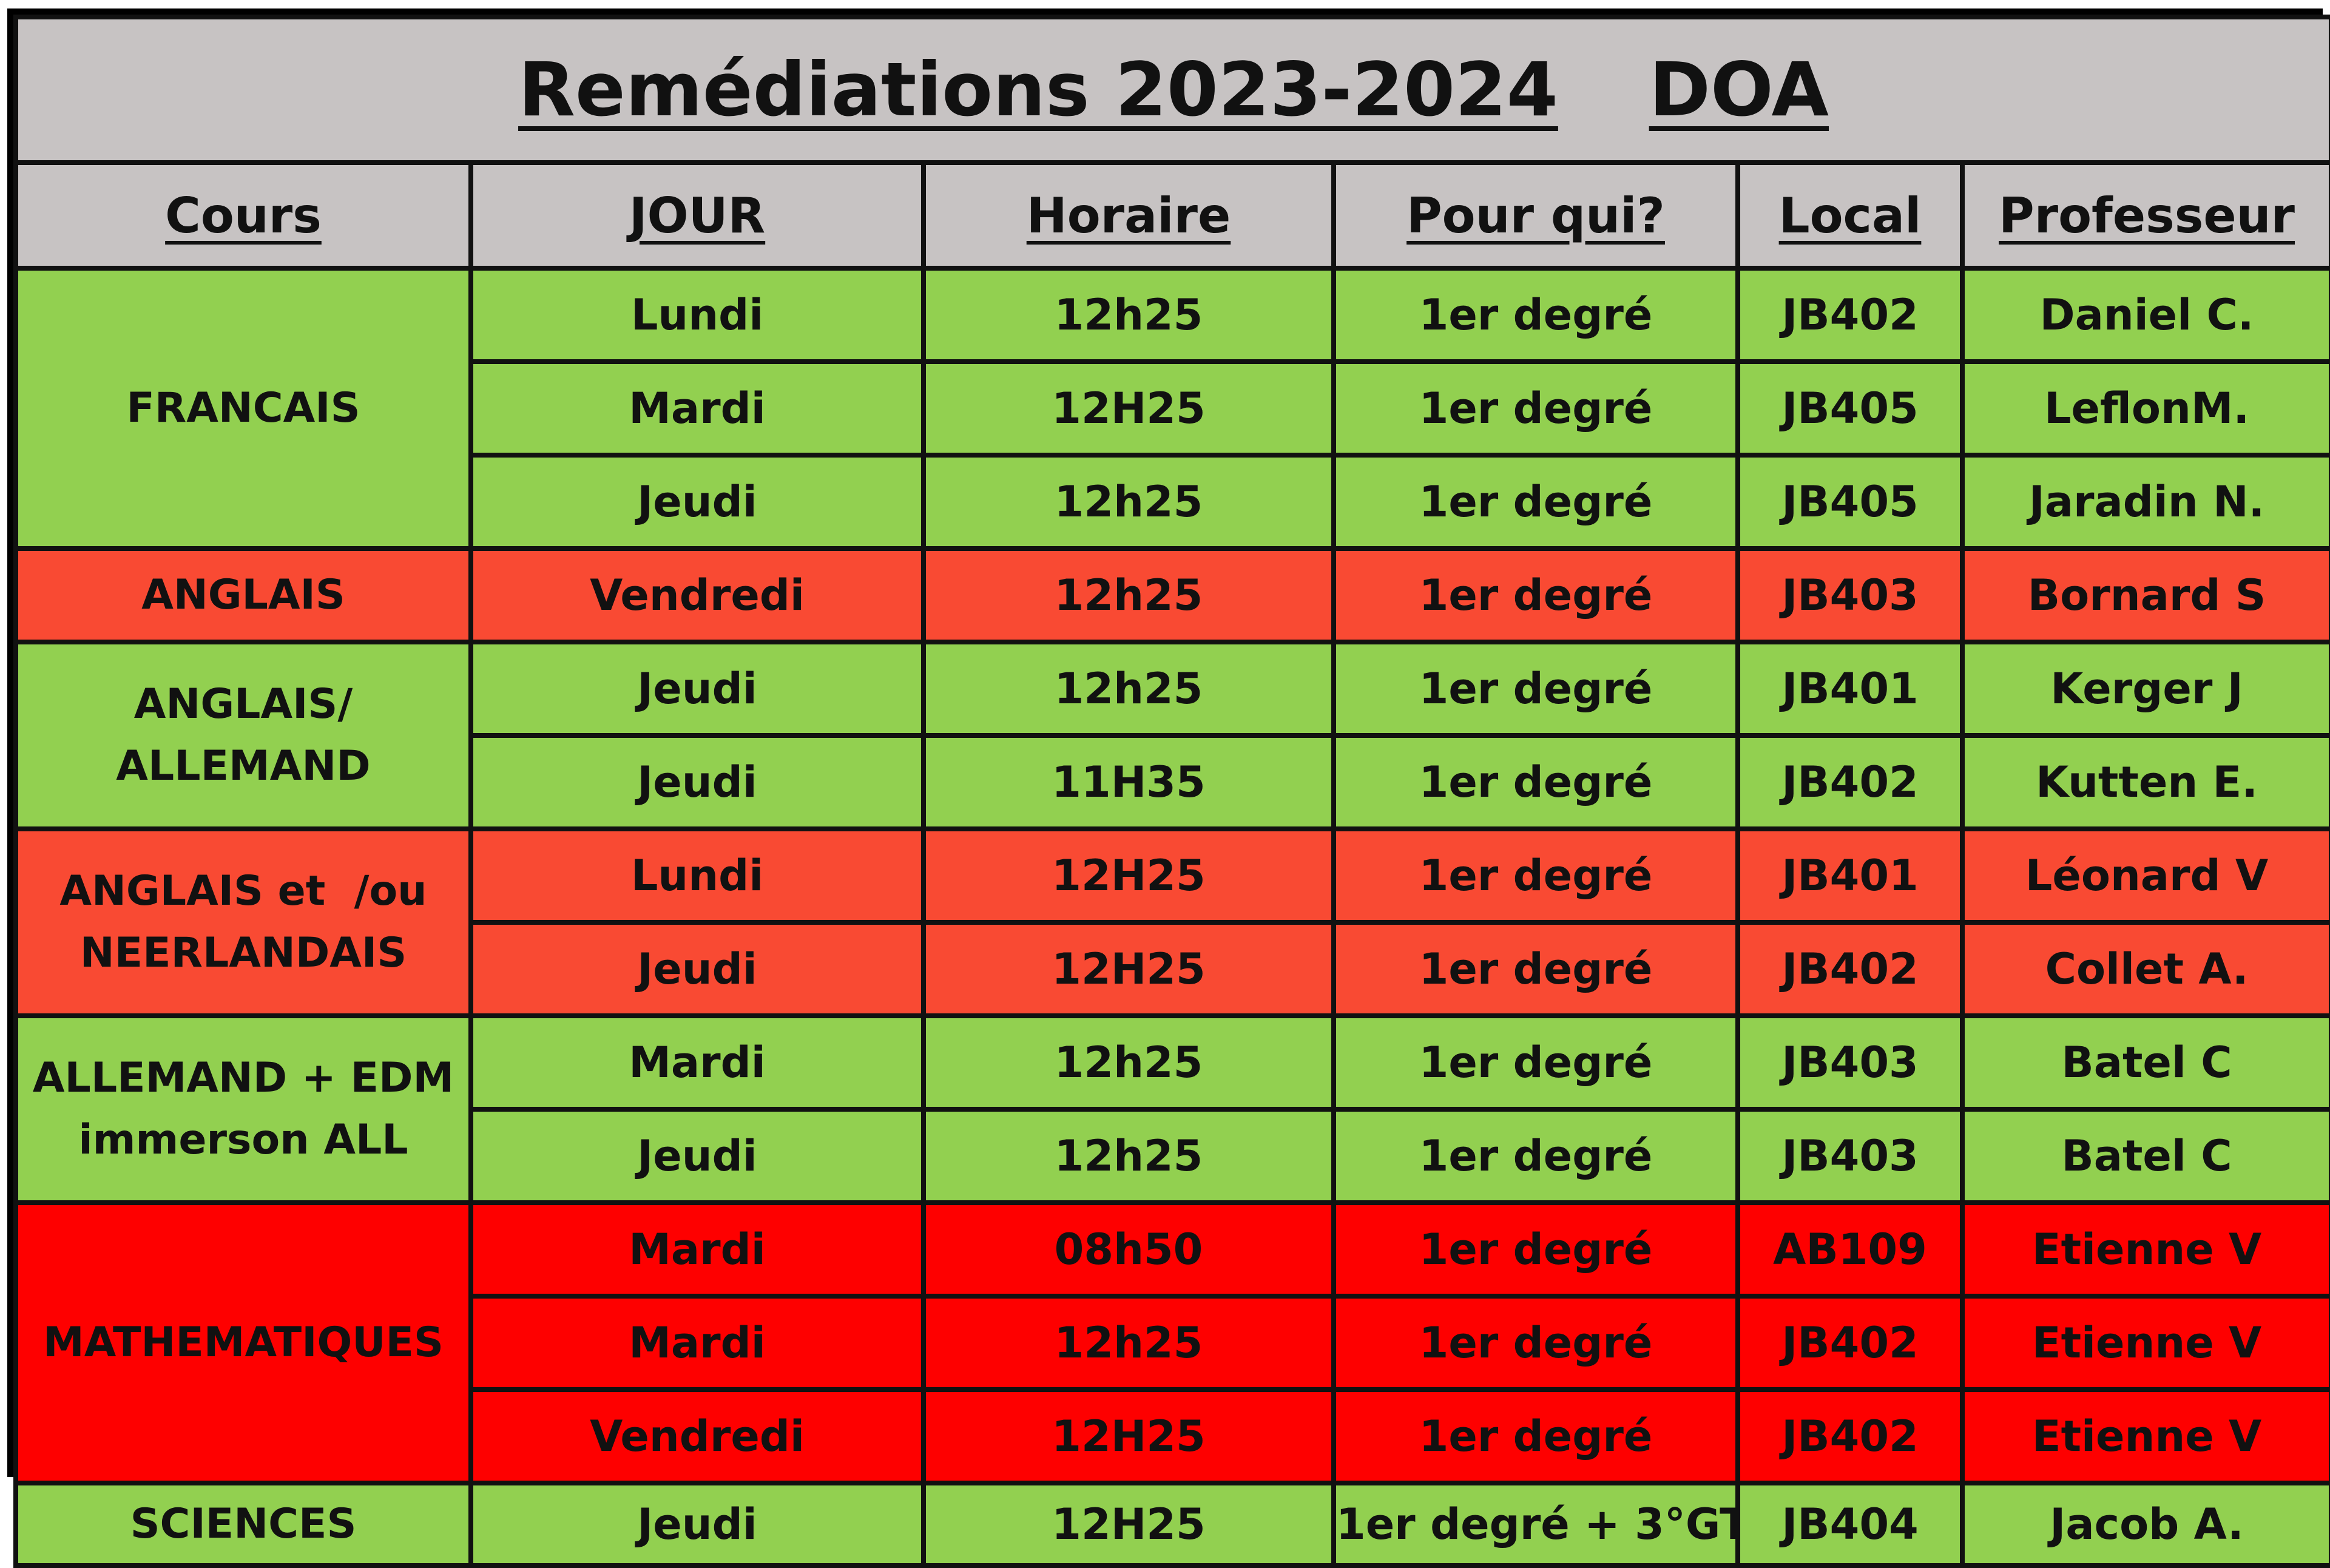  Describe the element at coordinates (1128, 215) in the screenshot. I see `header-horaire: Horaire` at that location.